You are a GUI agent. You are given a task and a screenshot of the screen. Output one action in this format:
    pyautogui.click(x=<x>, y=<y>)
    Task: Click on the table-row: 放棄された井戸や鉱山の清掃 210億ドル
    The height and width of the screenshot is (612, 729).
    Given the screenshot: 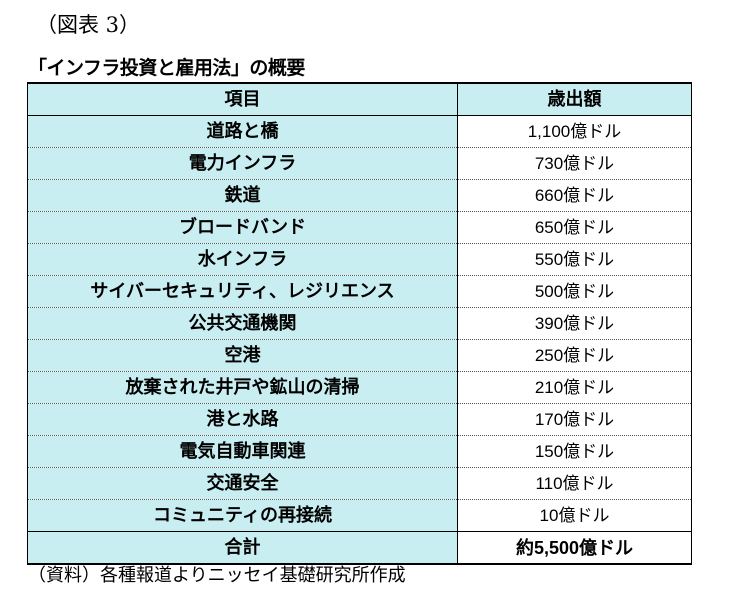 What is the action you would take?
    pyautogui.click(x=359, y=387)
    